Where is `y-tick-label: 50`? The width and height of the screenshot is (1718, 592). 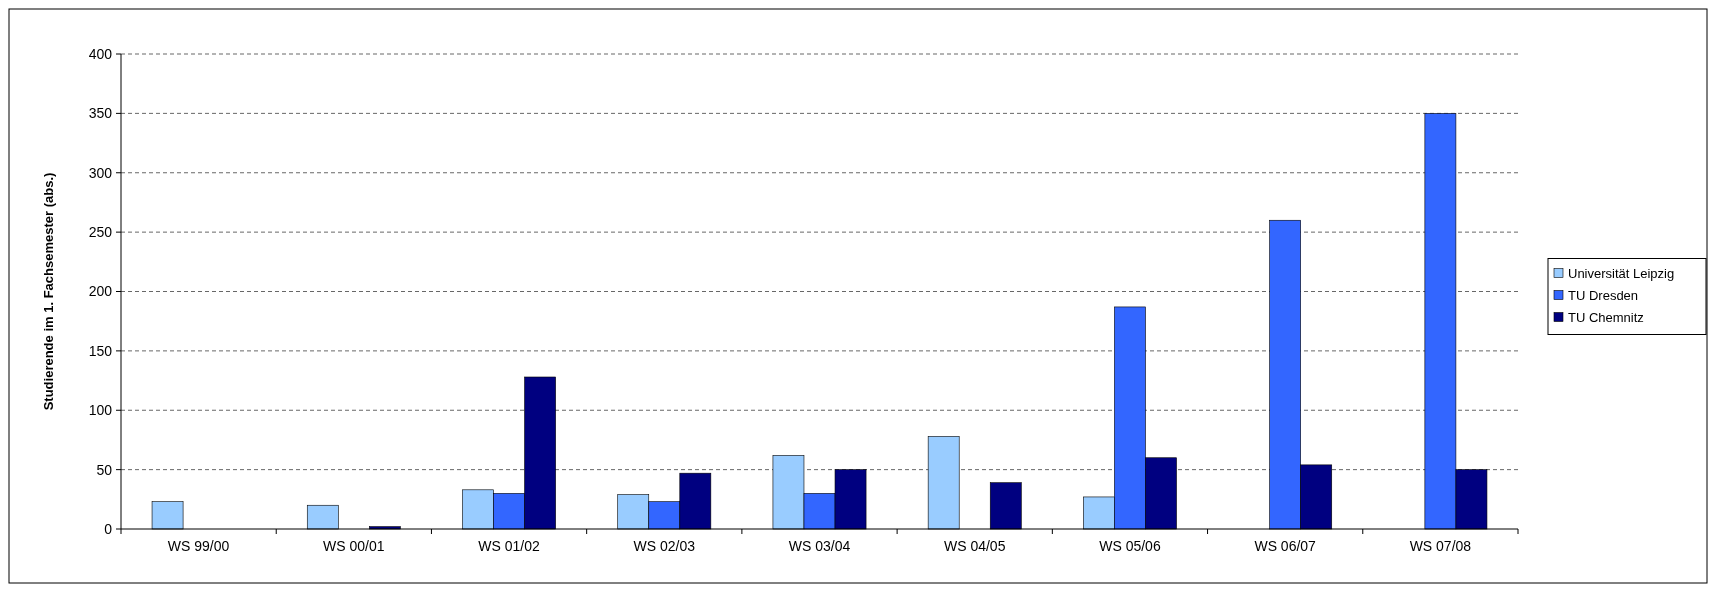
y-tick-label: 50 is located at coordinates (104, 469).